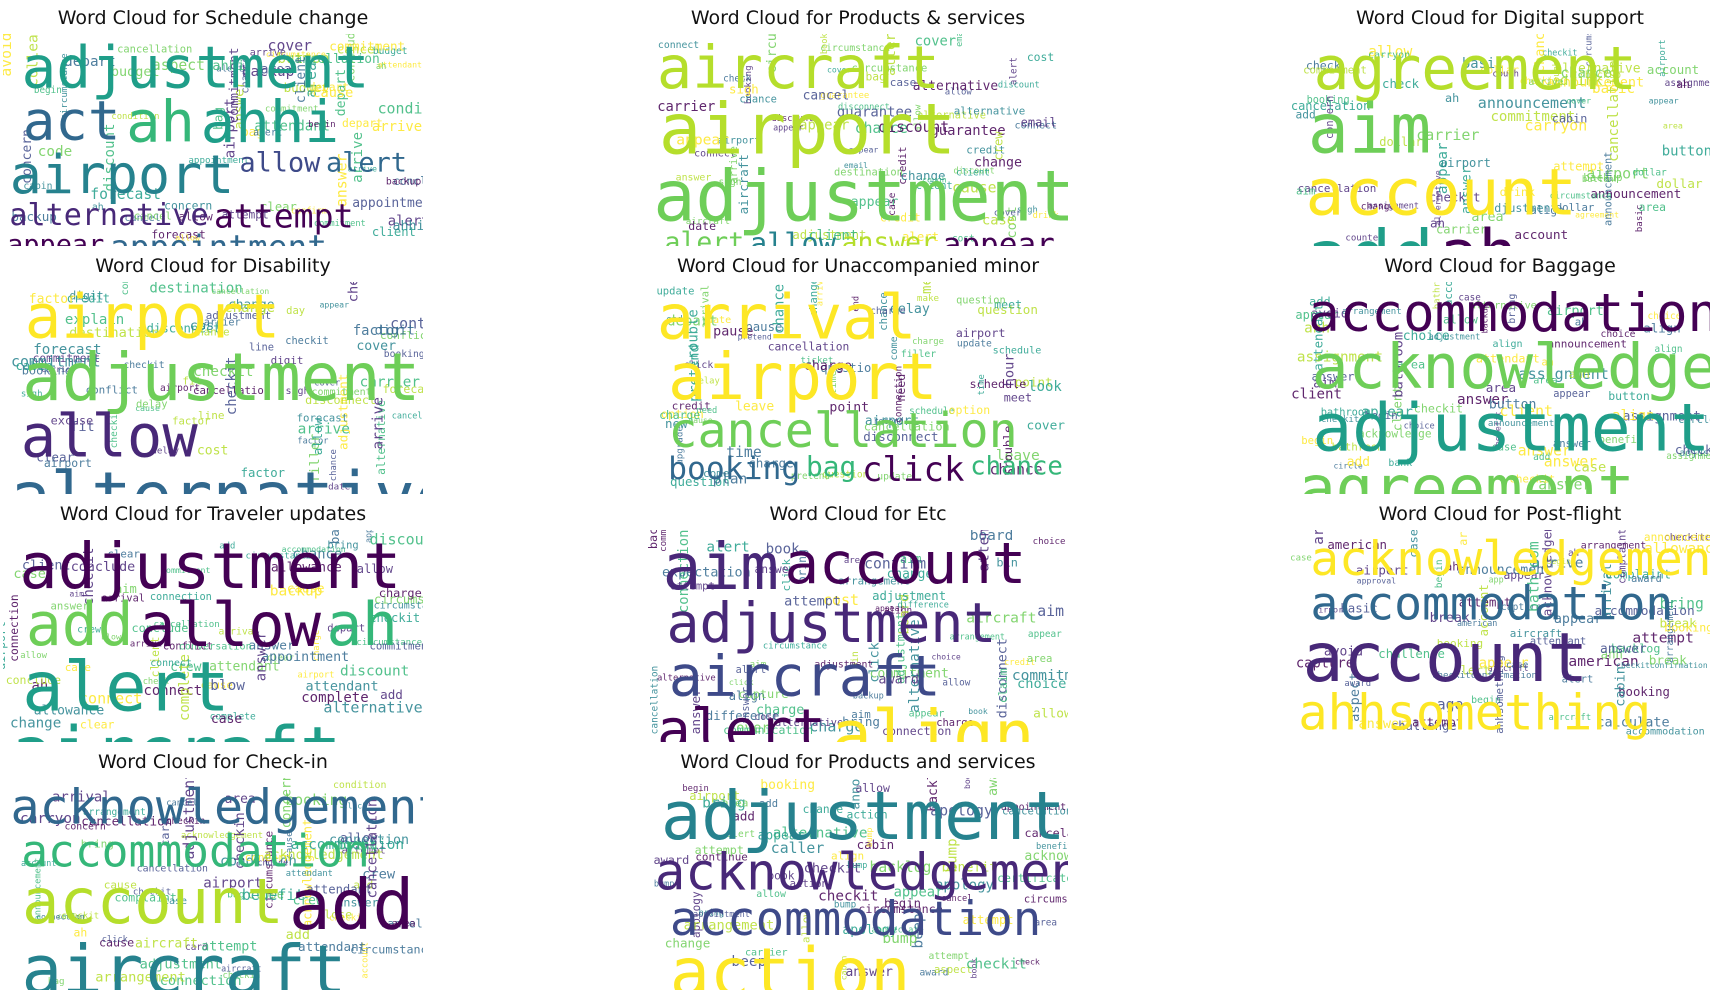 This screenshot has width=1718, height=996. I want to click on cloud-word: adjustment, so click(189, 818).